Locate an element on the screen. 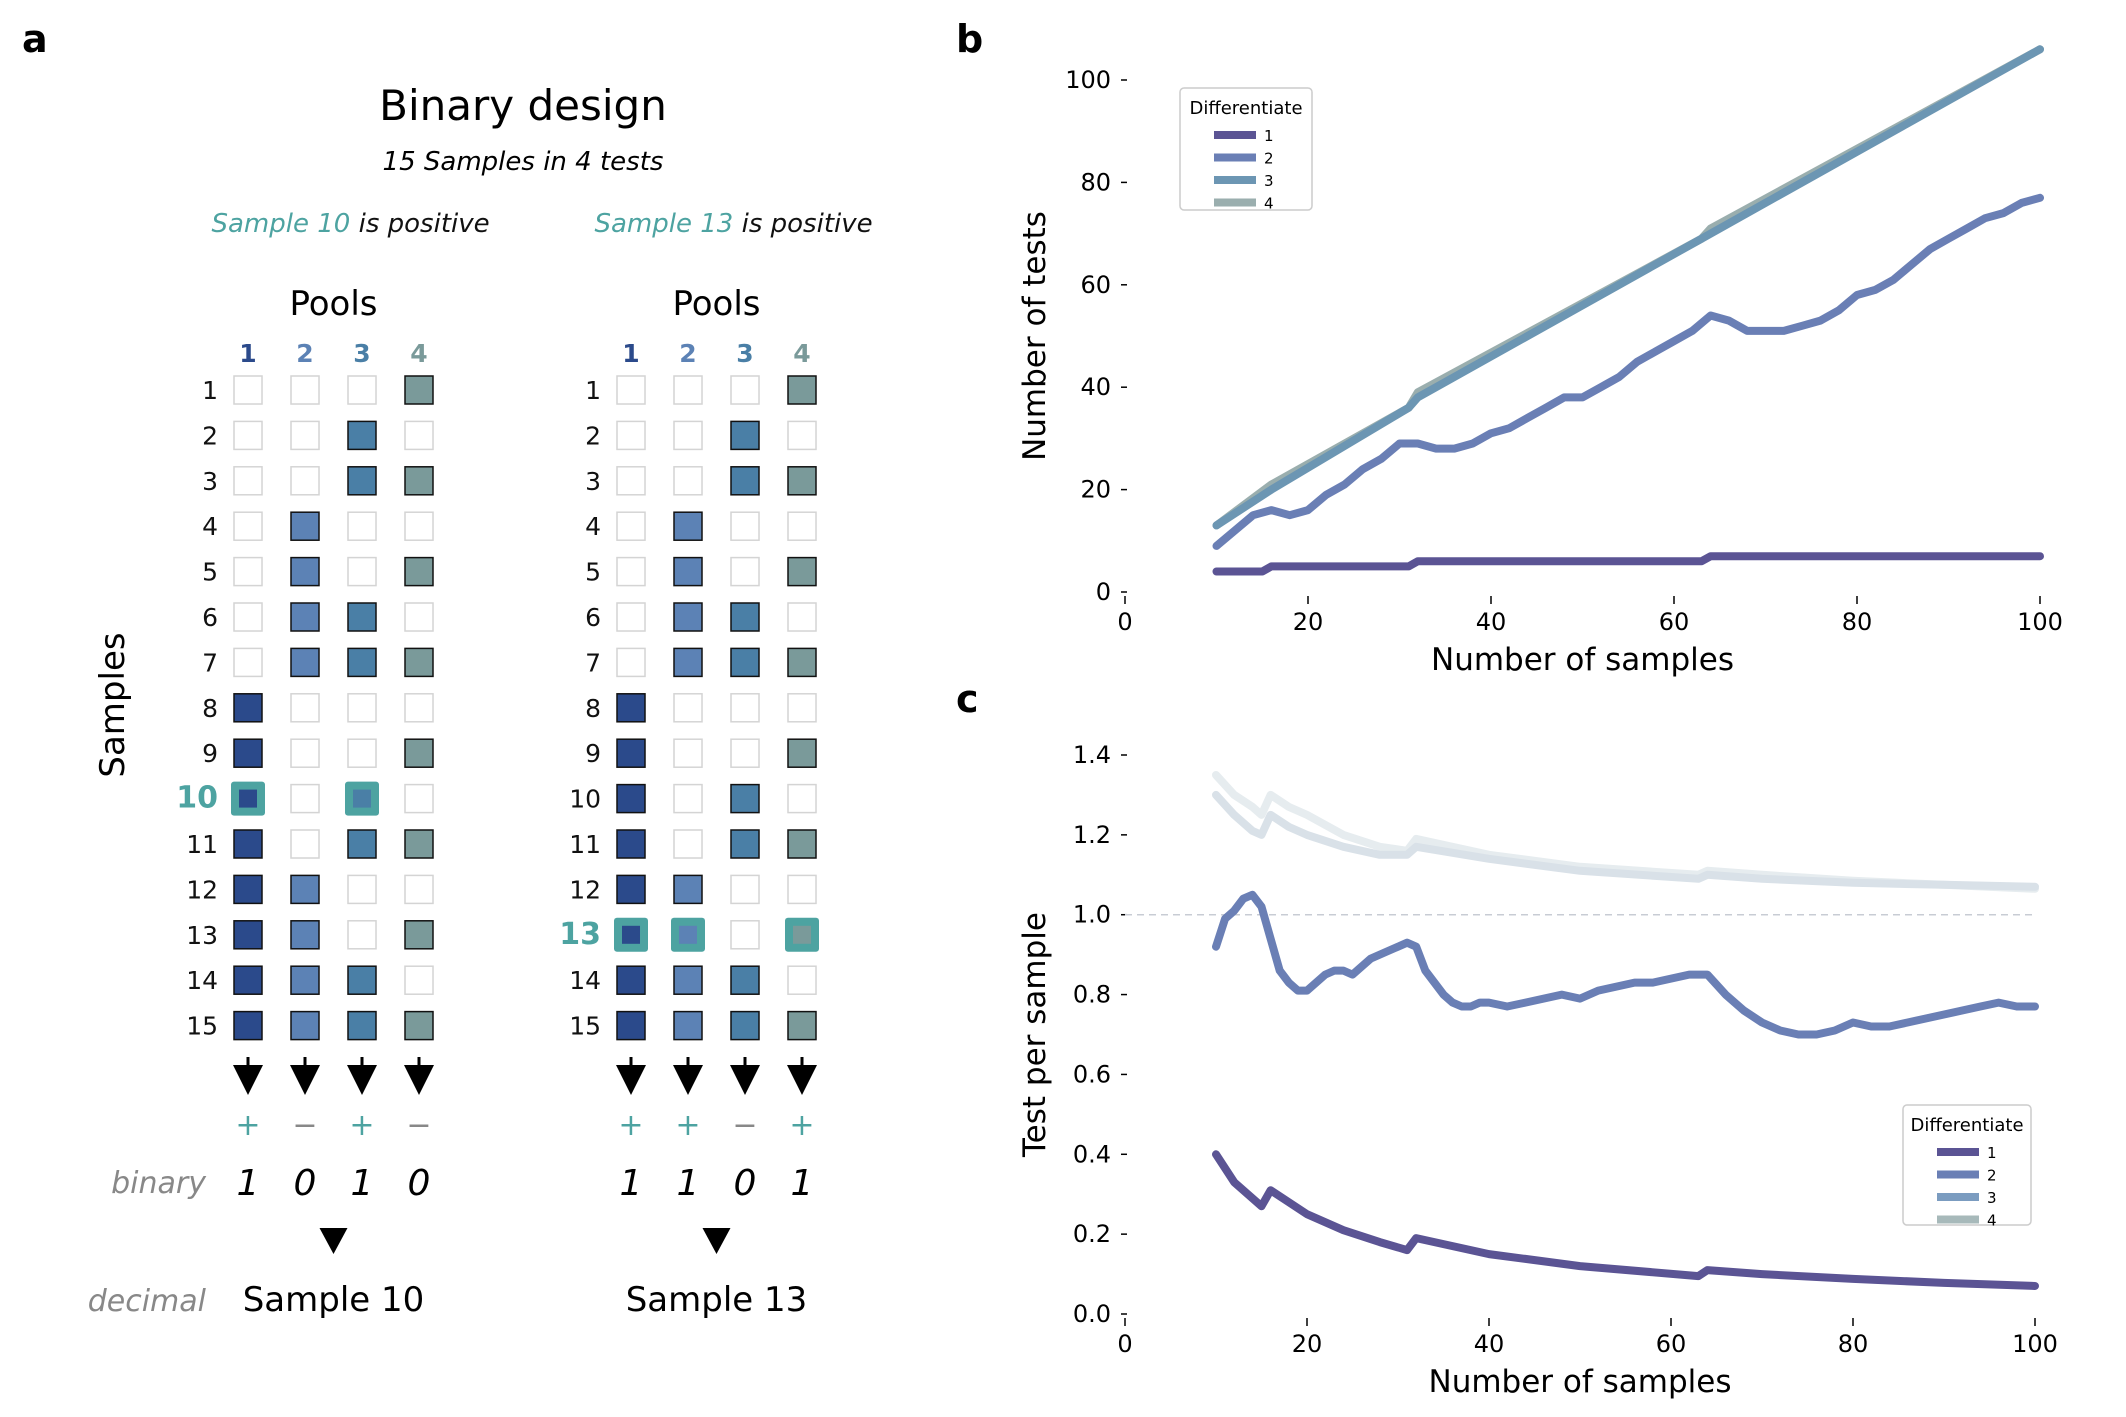 The image size is (2126, 1417). pools-header: Pools is located at coordinates (716, 304).